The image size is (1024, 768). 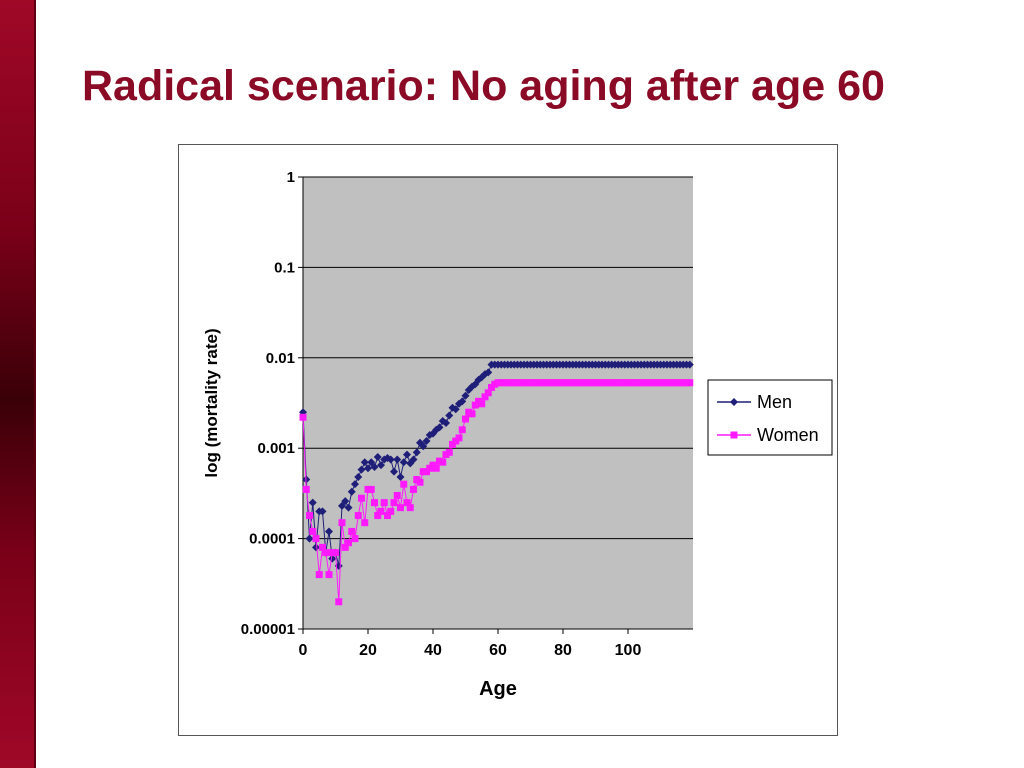 I want to click on x-axis-ticks: 0 20 40 60 80 100, so click(x=470, y=644).